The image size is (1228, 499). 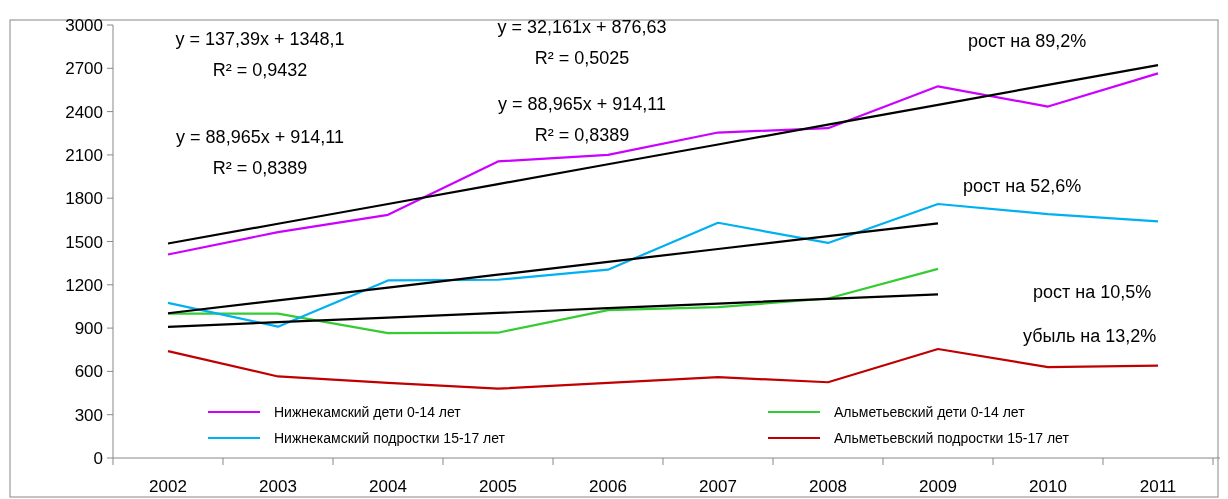 I want to click on x-tick-label: 2004, so click(x=388, y=486).